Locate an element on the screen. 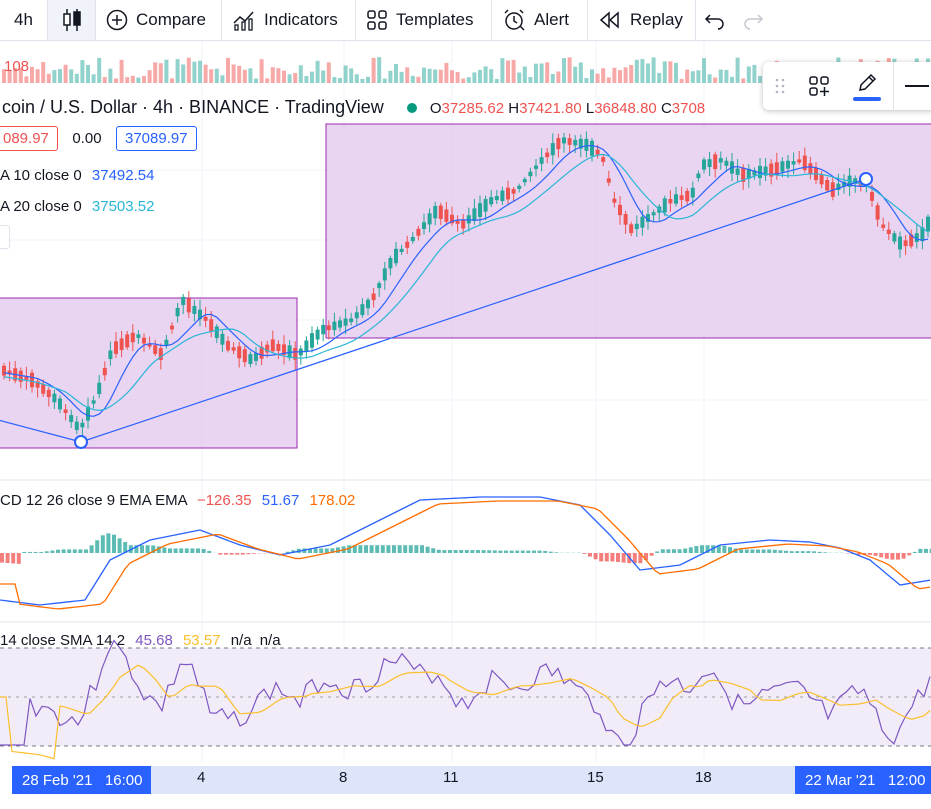 The height and width of the screenshot is (809, 931). trend-line-anchor-left is located at coordinates (81, 442).